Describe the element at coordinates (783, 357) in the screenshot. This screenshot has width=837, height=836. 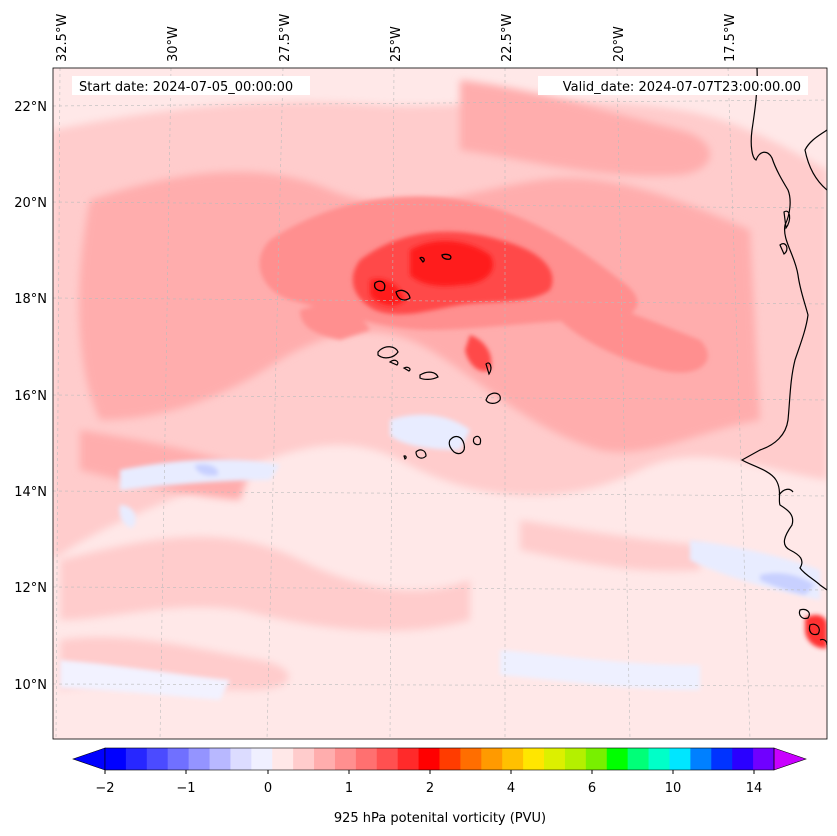
I see `coastline` at that location.